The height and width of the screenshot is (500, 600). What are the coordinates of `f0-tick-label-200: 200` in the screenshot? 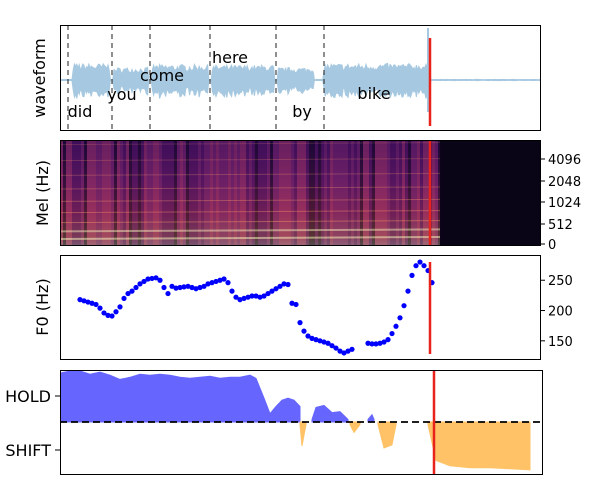 It's located at (560, 312).